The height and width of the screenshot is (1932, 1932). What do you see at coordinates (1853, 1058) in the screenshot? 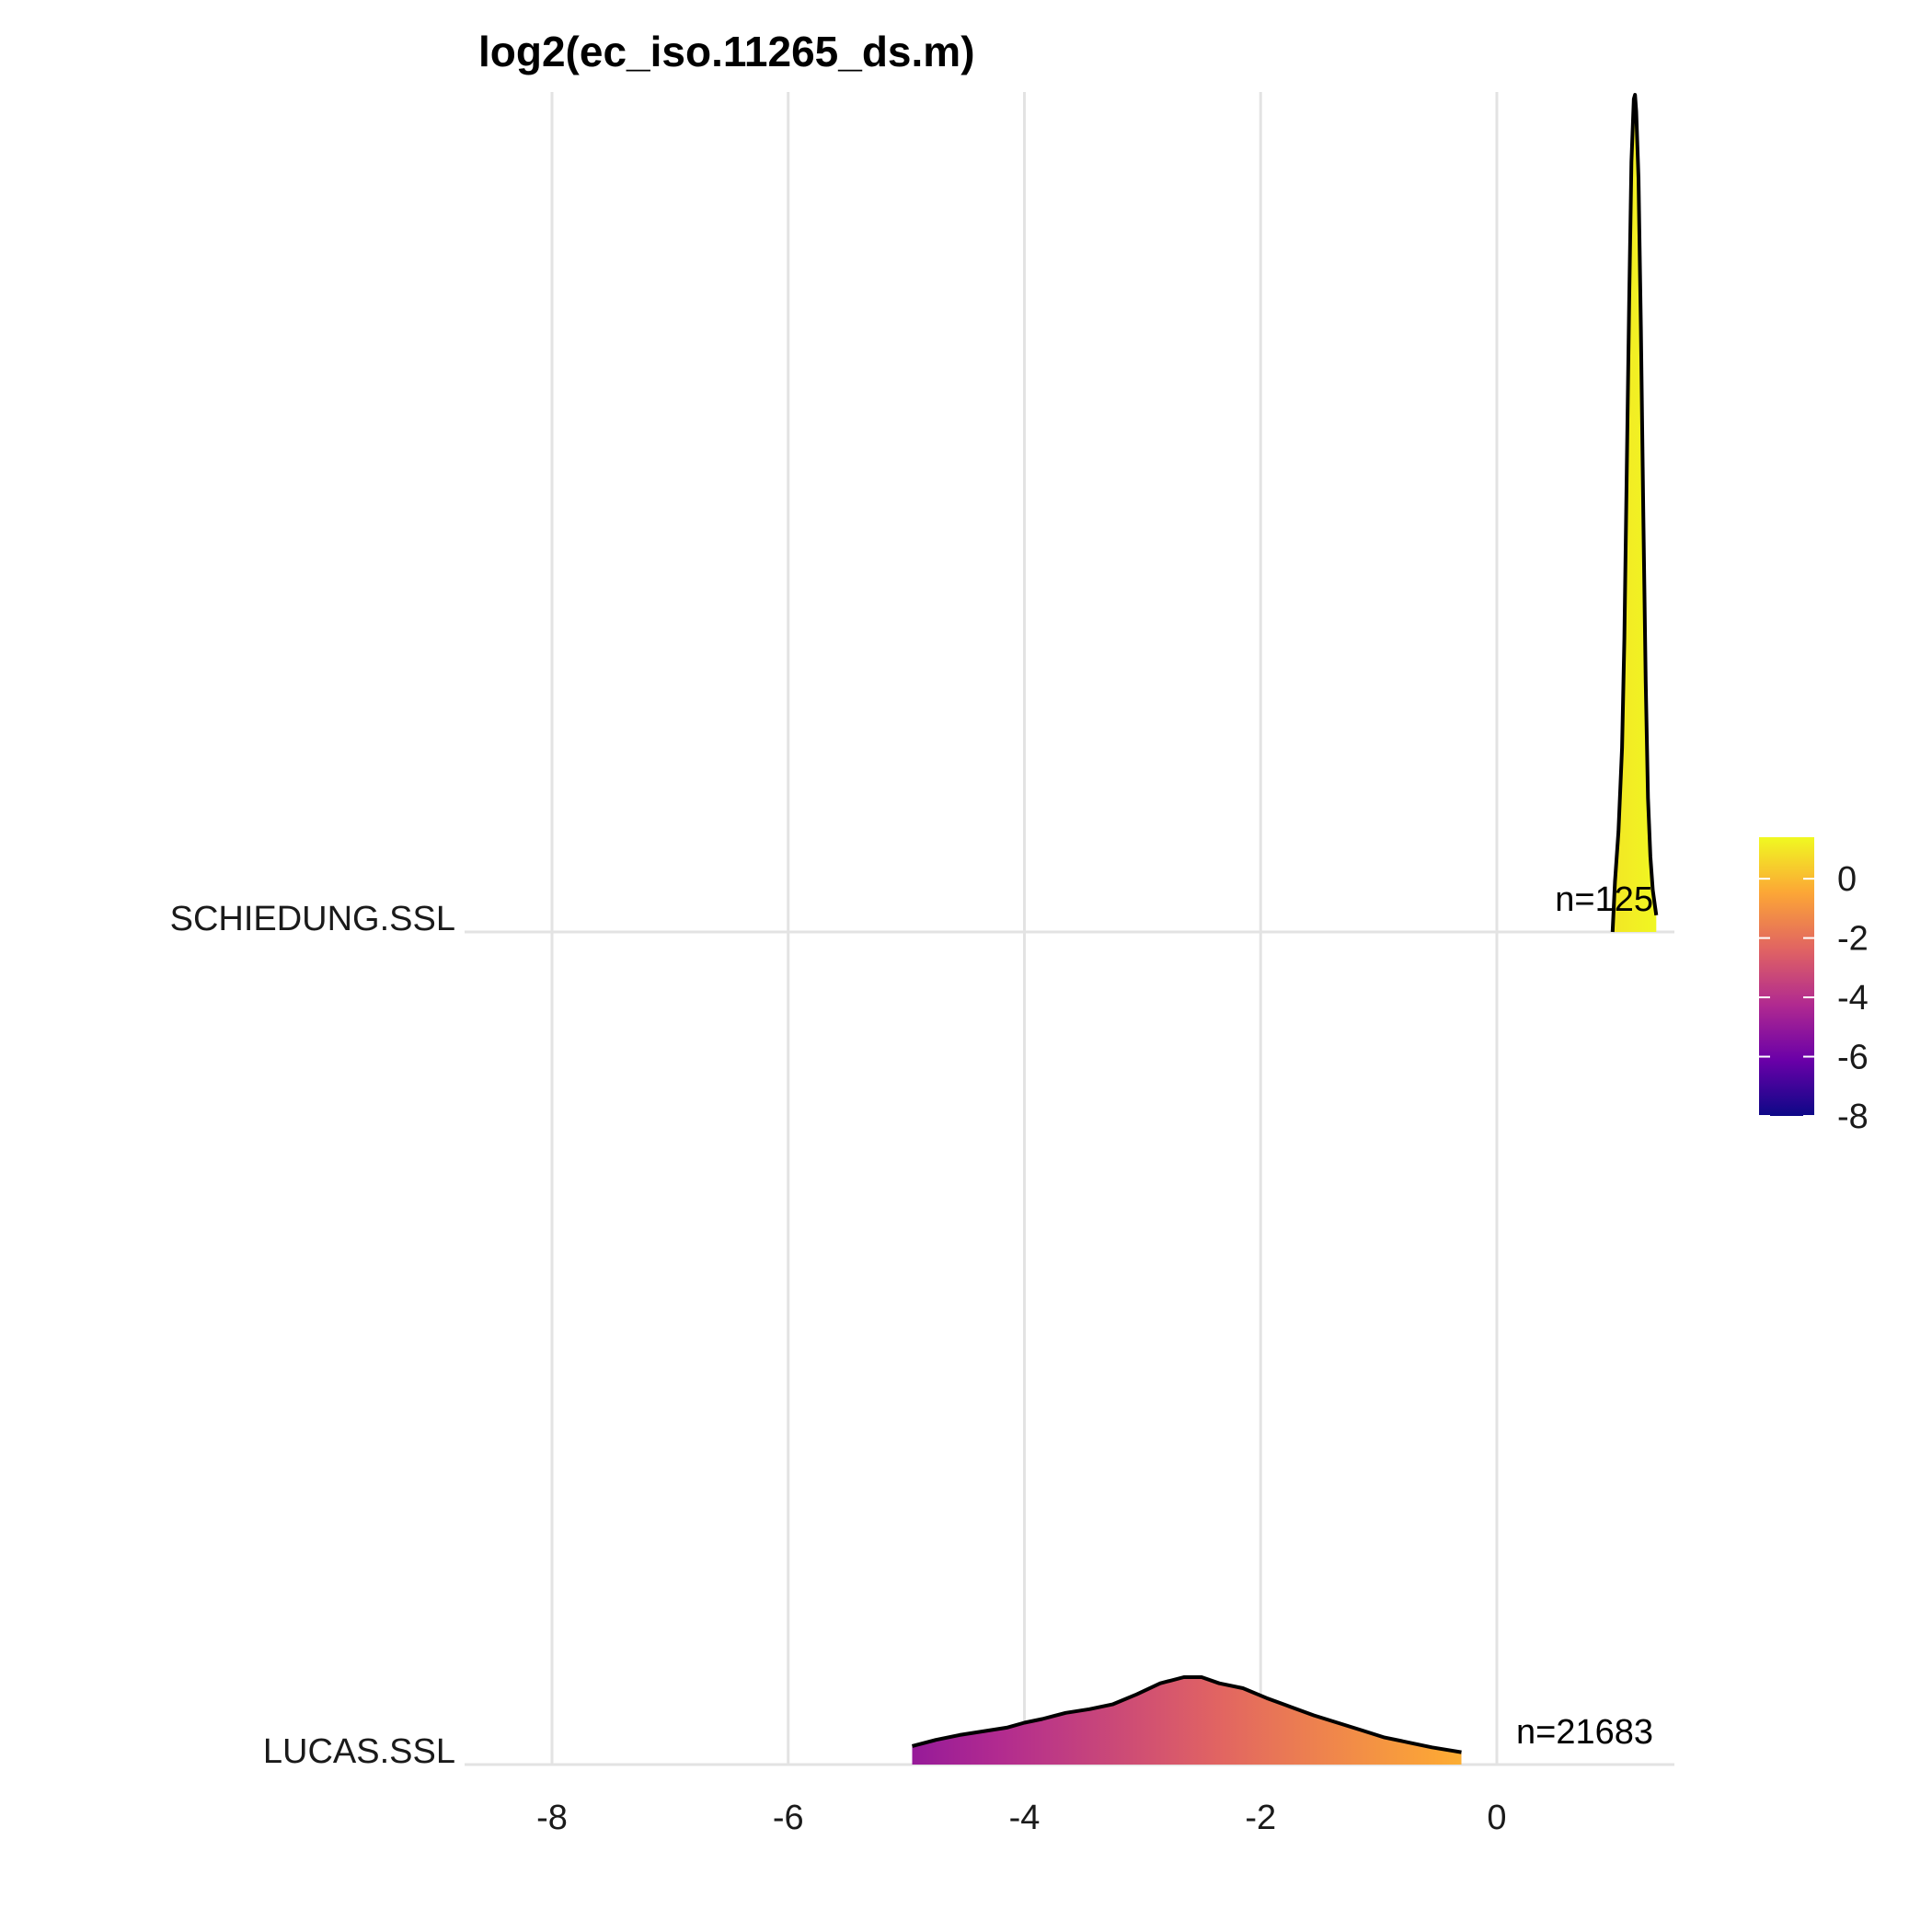
I see `colorbar-tick-label: -6` at bounding box center [1853, 1058].